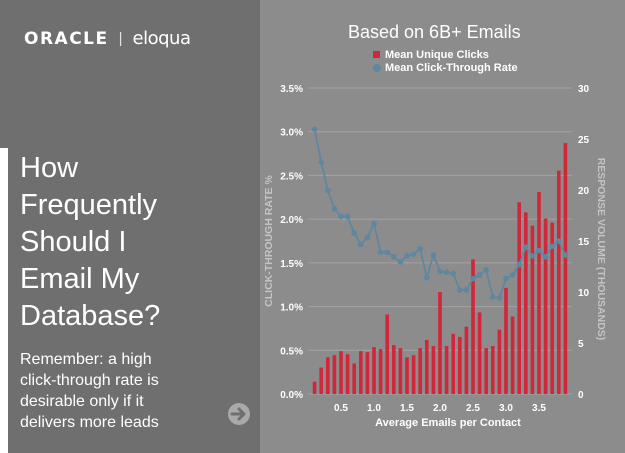 This screenshot has width=625, height=453. What do you see at coordinates (291, 89) in the screenshot?
I see `y-tick-label-left: 3.5%` at bounding box center [291, 89].